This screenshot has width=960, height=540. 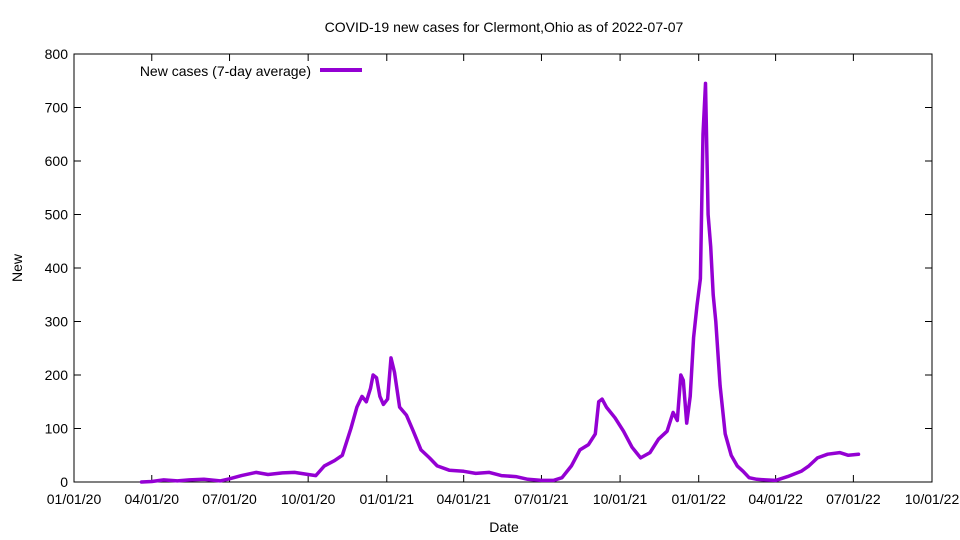 I want to click on x-tick-label: 10/01/20, so click(x=308, y=499).